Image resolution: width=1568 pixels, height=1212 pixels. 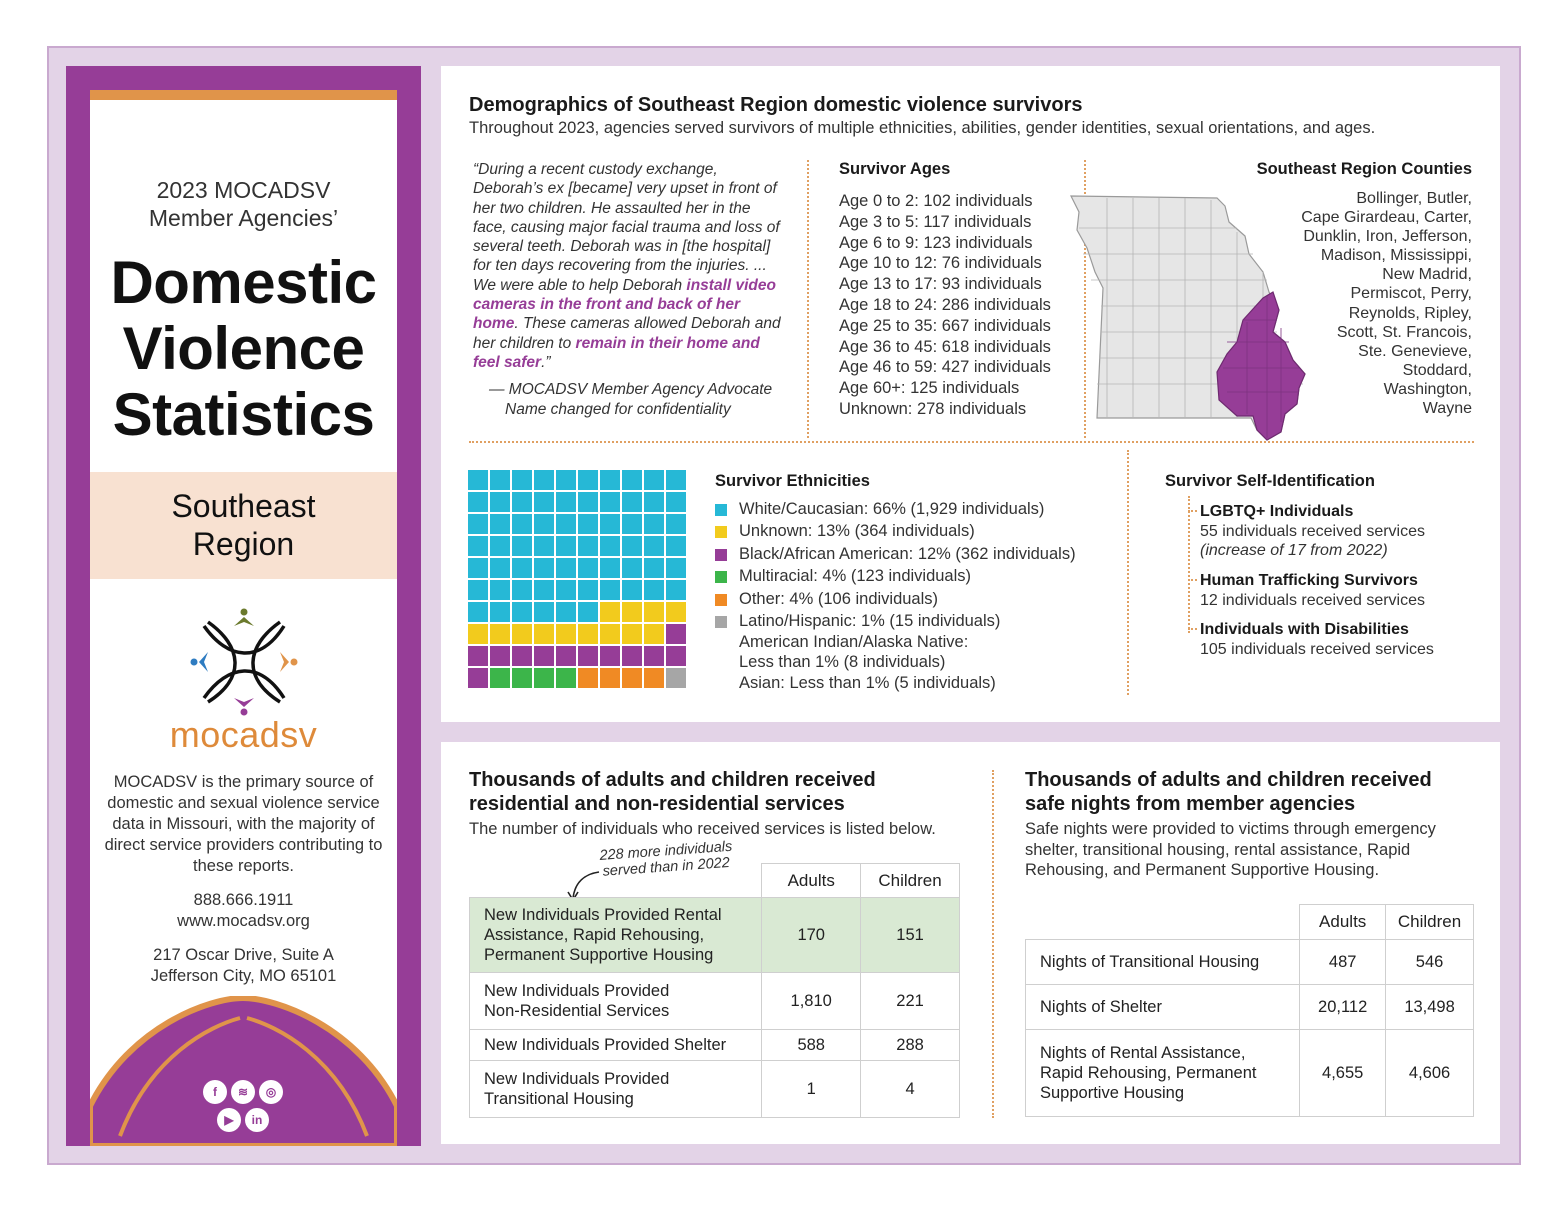 I want to click on youtube-icon: ▶, so click(x=229, y=1120).